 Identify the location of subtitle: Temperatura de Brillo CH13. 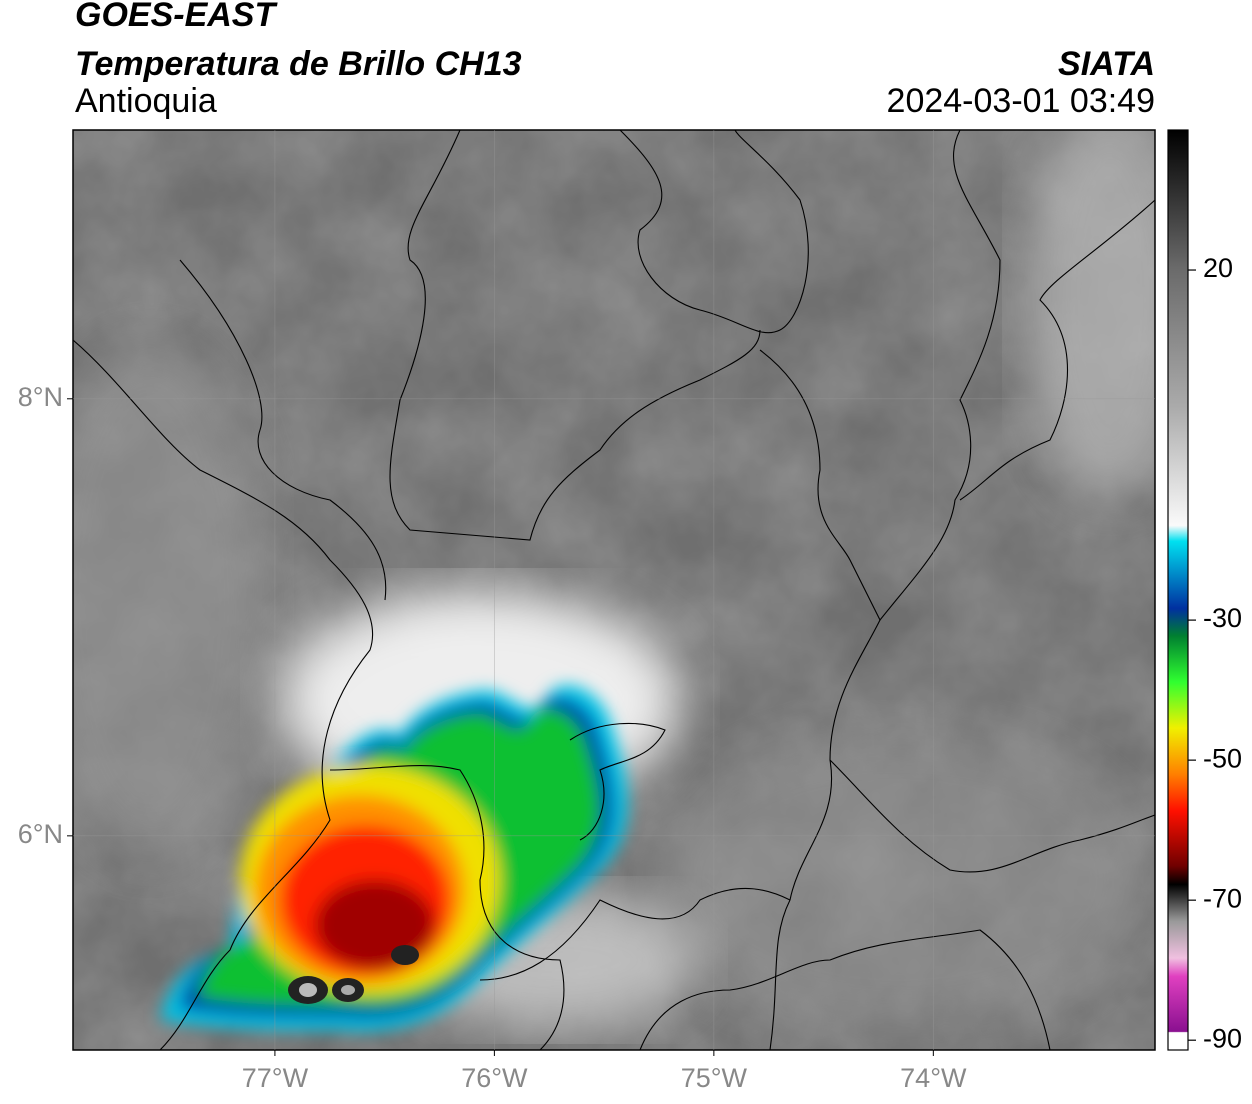
(298, 64).